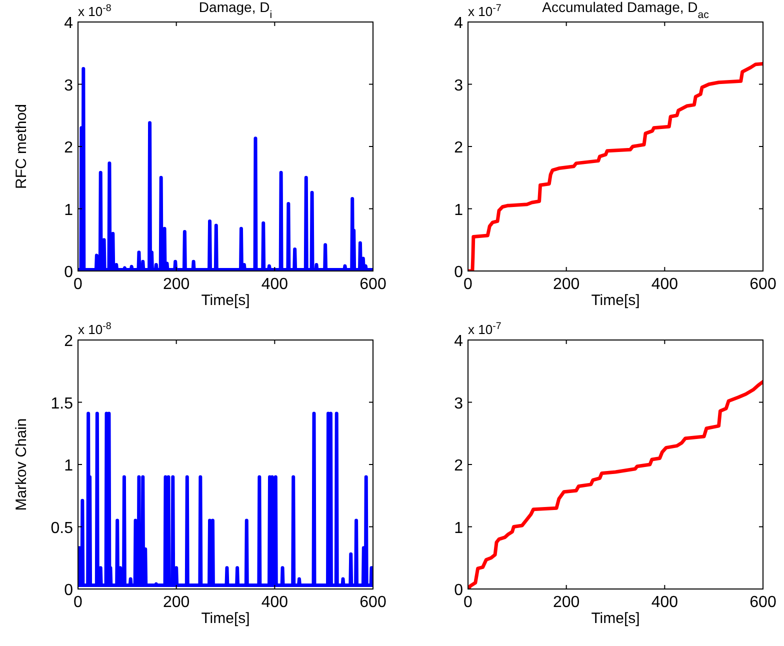  I want to click on chart-title: Accumulated Damage, D$_{ac}$, so click(625, 10).